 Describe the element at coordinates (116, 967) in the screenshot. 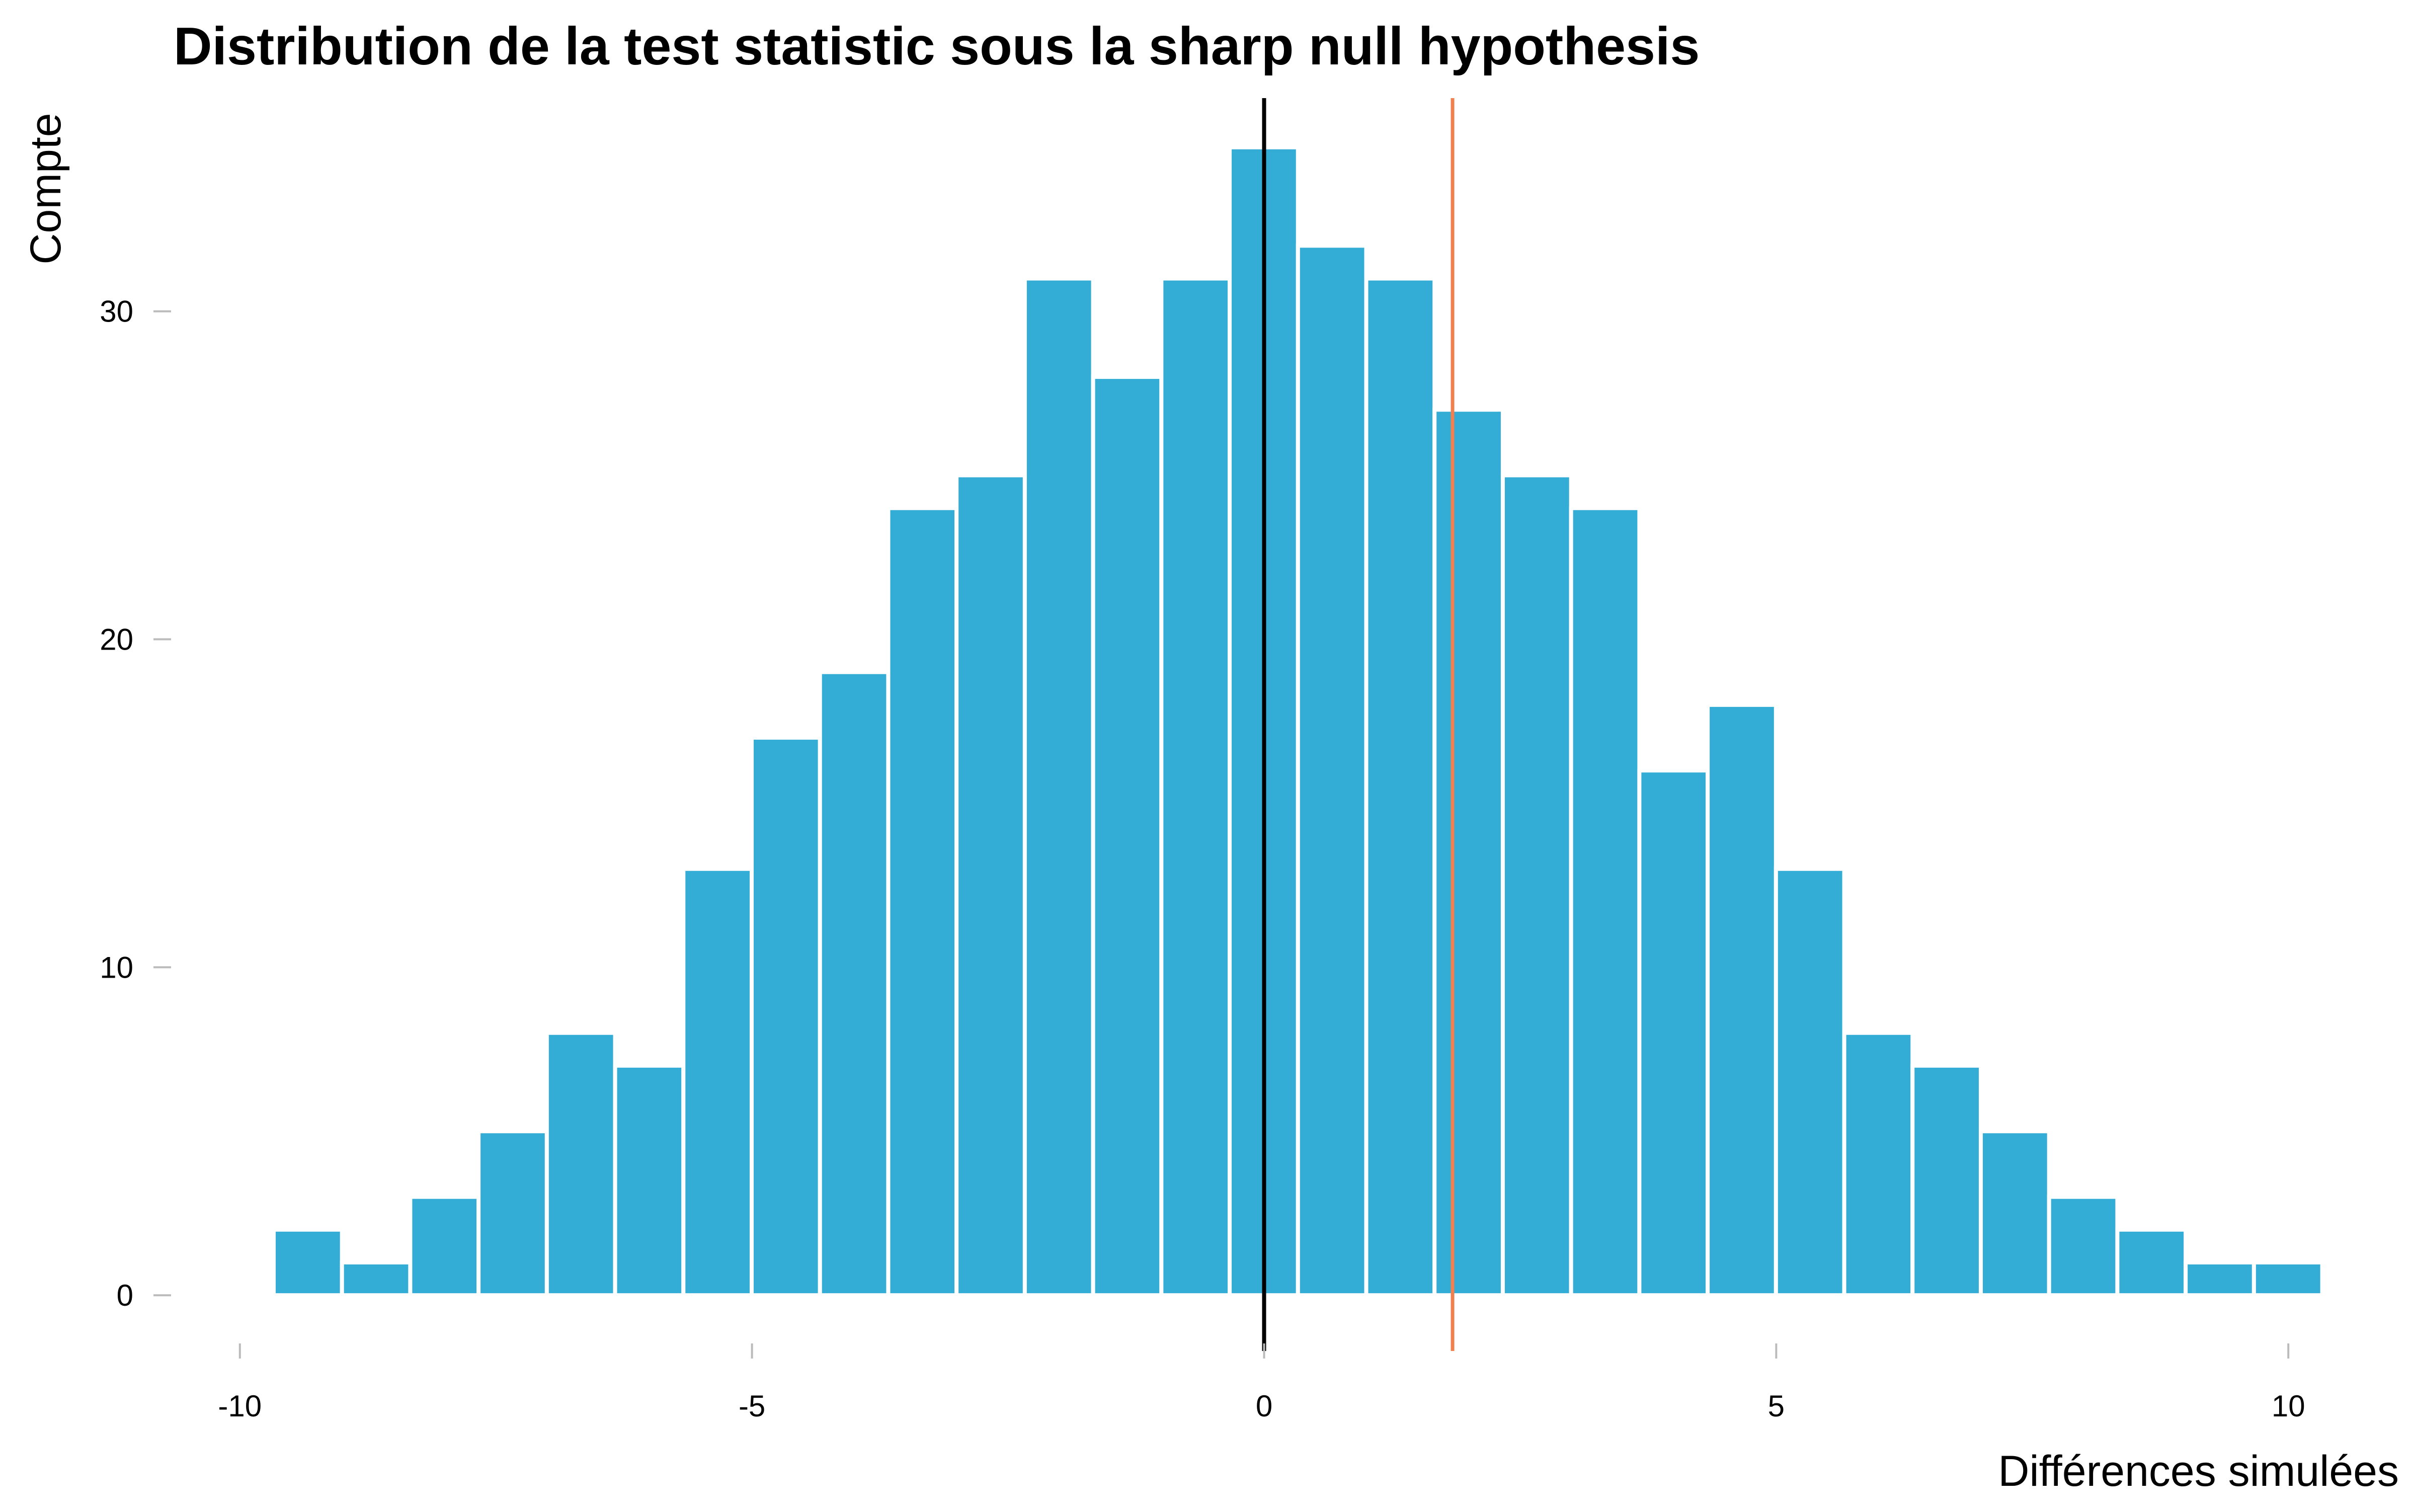

I see `y-tick-label: 10` at that location.